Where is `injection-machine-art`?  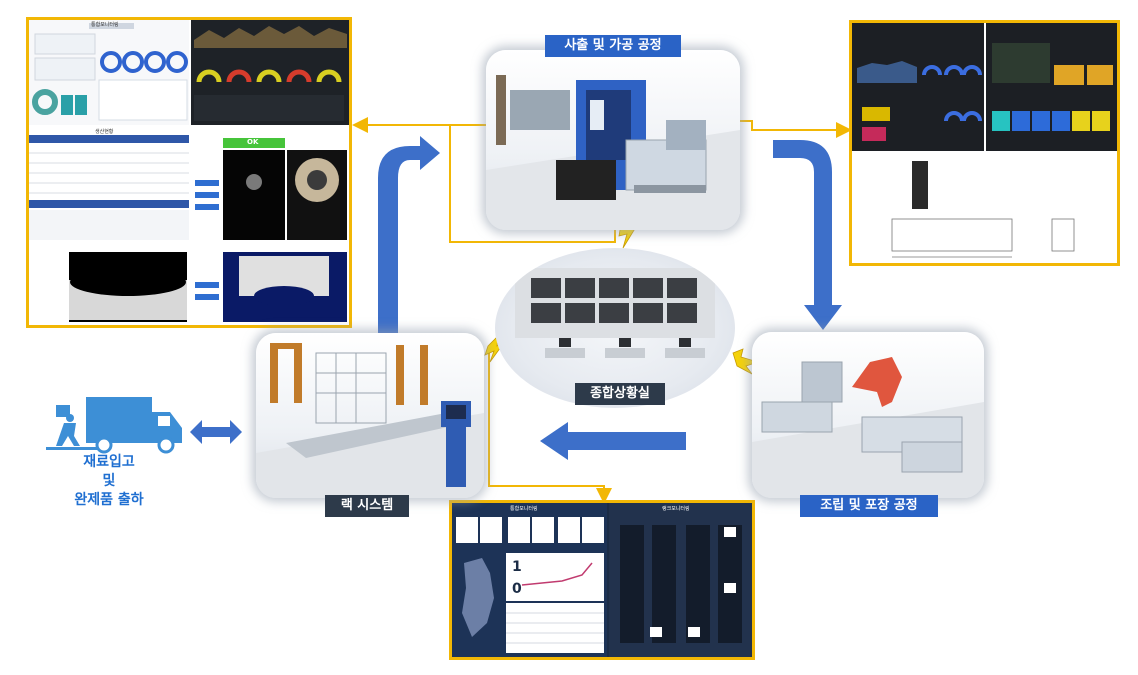
injection-machine-art is located at coordinates (613, 152).